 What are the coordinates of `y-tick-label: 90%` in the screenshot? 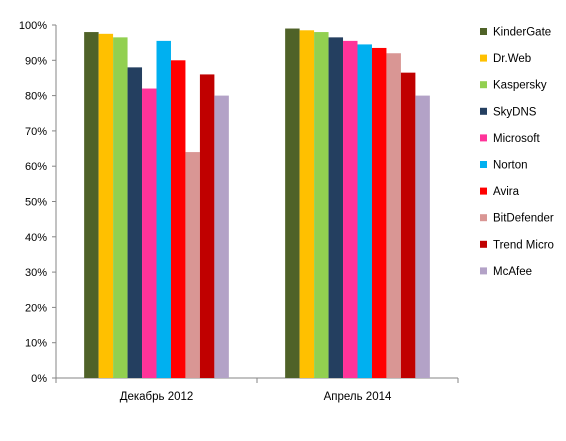 It's located at (36, 61).